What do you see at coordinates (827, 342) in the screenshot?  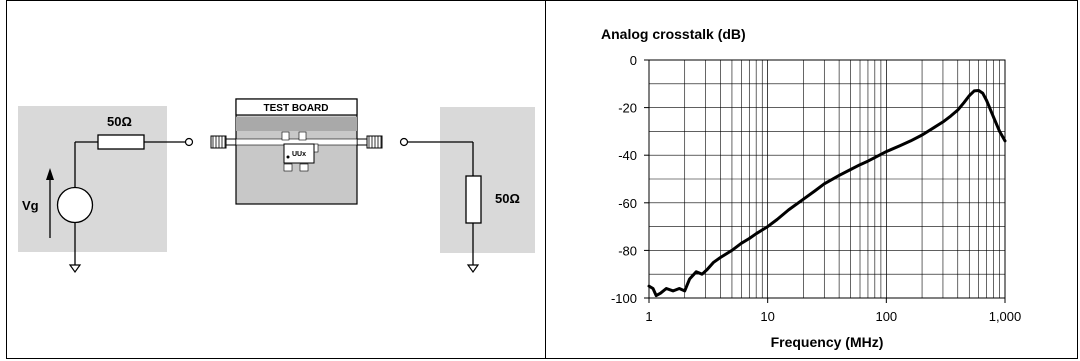 I see `x-axis-label: Frequency (MHz)` at bounding box center [827, 342].